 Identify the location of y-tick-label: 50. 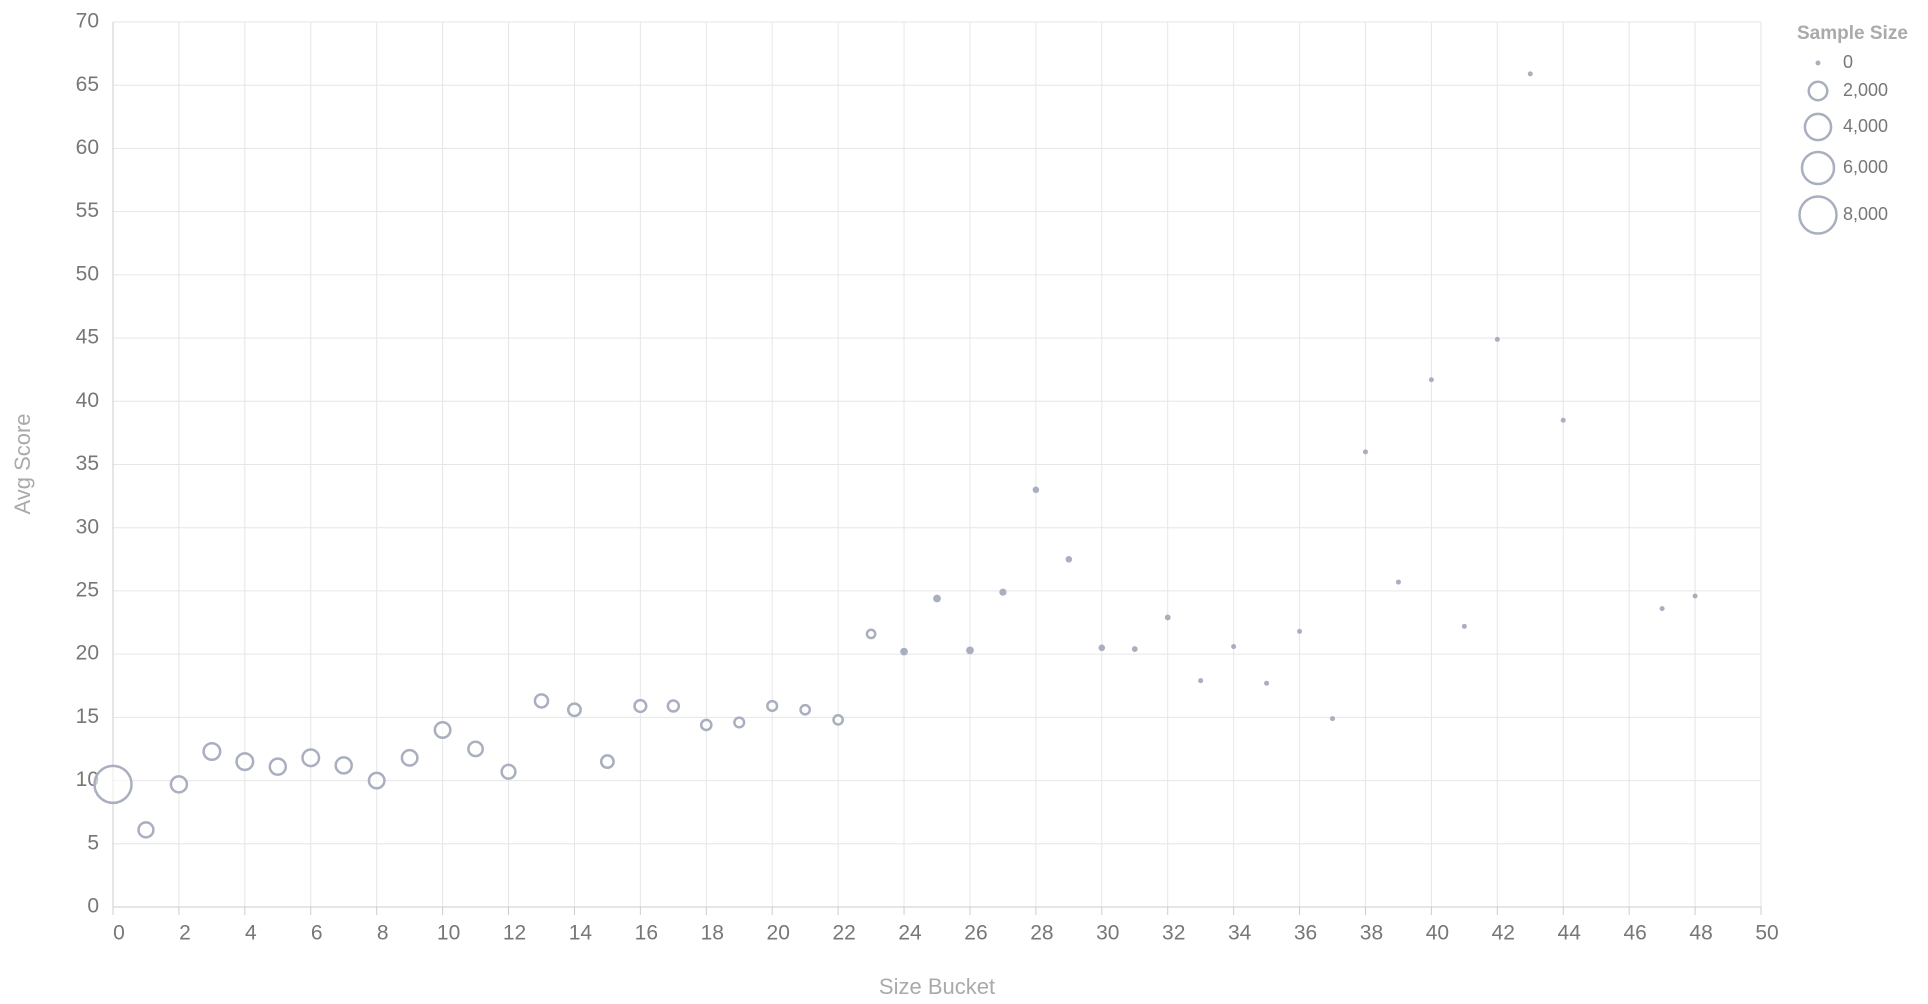
(87, 273).